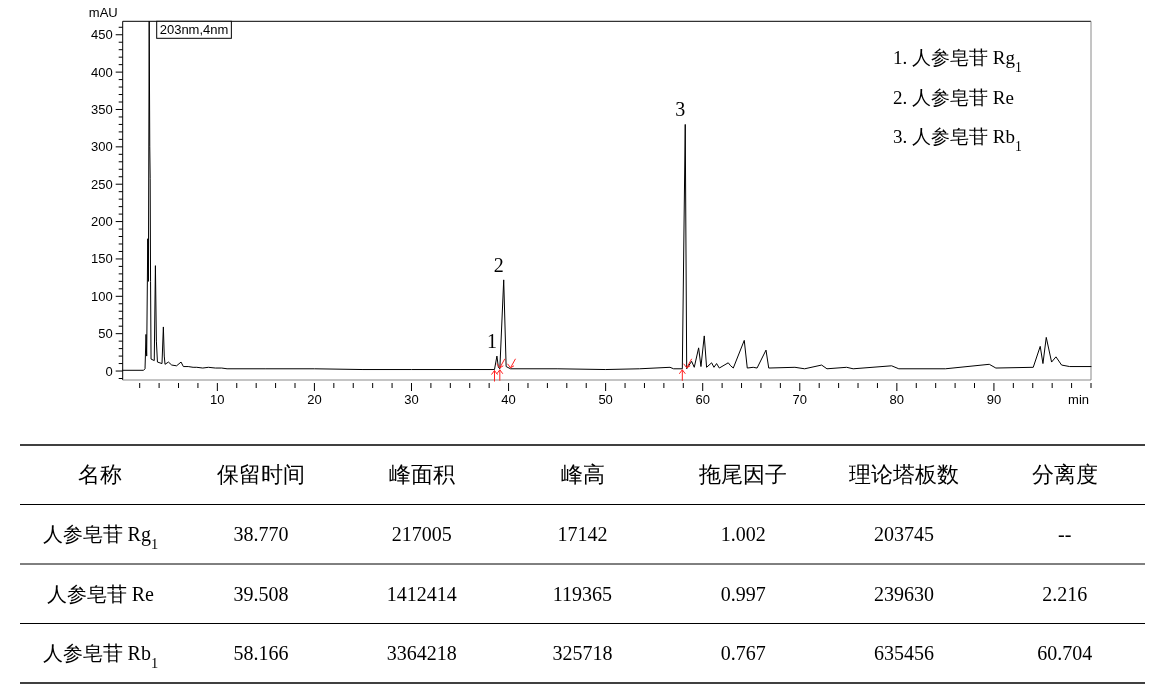 This screenshot has width=1162, height=696. What do you see at coordinates (994, 399) in the screenshot?
I see `x-tick-label: 90` at bounding box center [994, 399].